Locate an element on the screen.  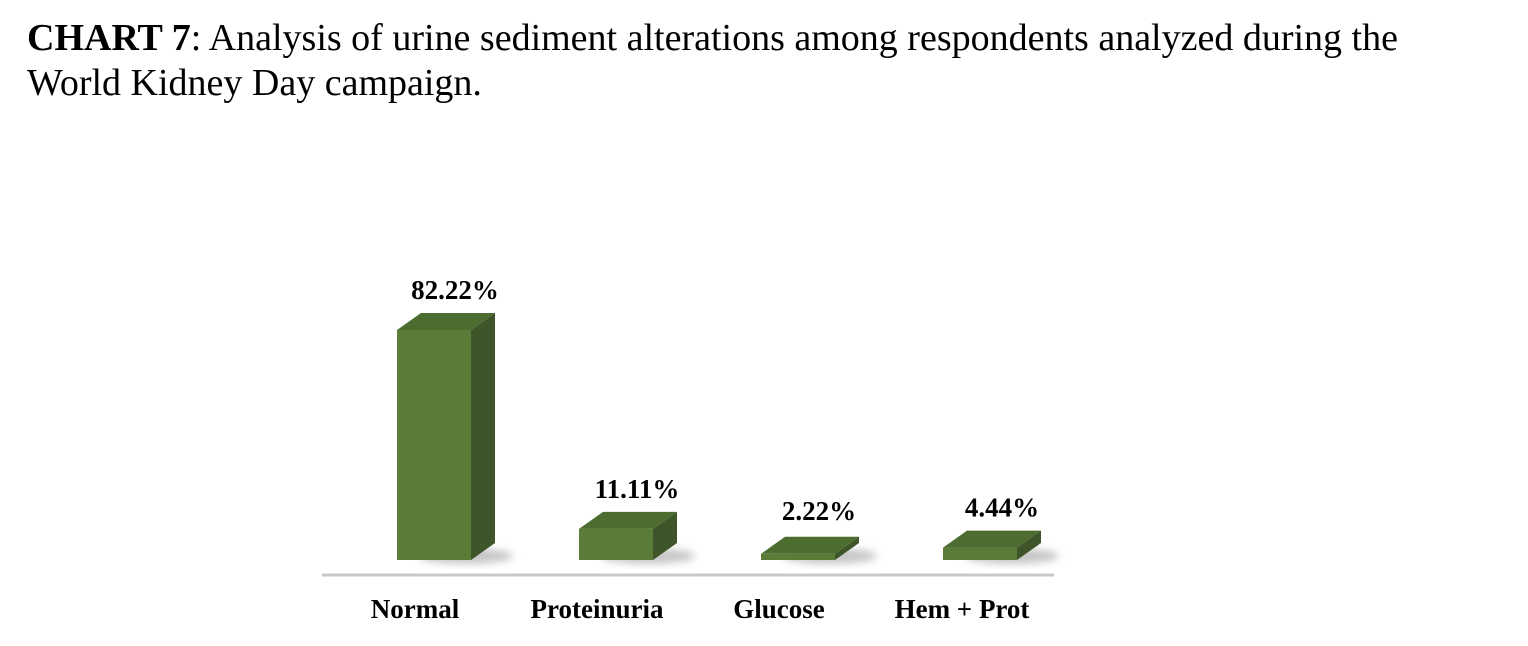
caption-label: CHART 7 is located at coordinates (109, 38).